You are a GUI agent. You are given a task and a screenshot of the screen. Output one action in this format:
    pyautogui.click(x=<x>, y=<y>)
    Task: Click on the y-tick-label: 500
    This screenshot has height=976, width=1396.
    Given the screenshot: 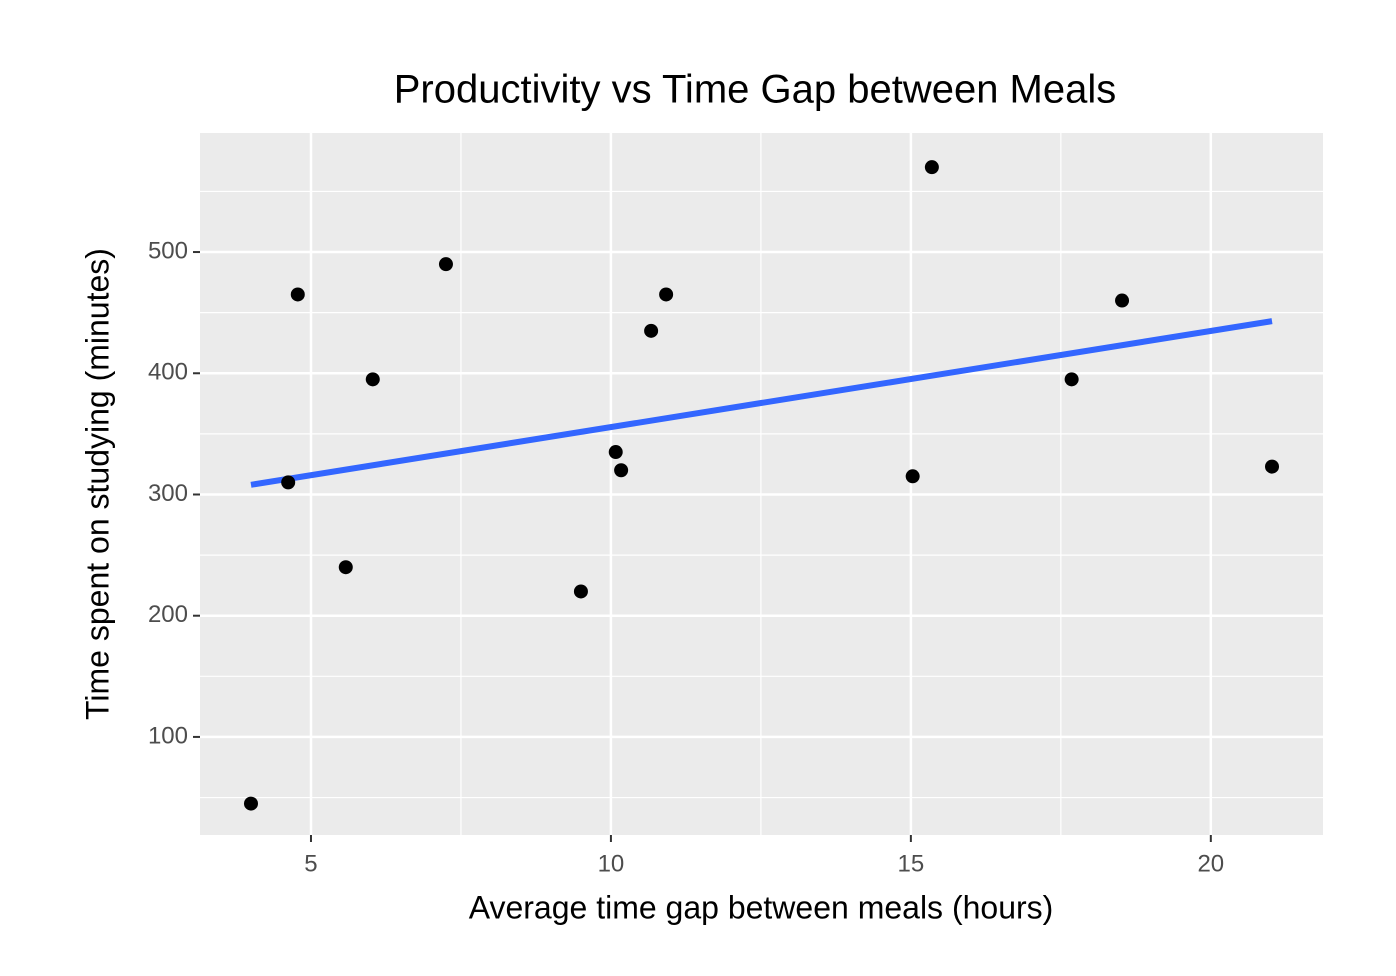 What is the action you would take?
    pyautogui.click(x=168, y=250)
    